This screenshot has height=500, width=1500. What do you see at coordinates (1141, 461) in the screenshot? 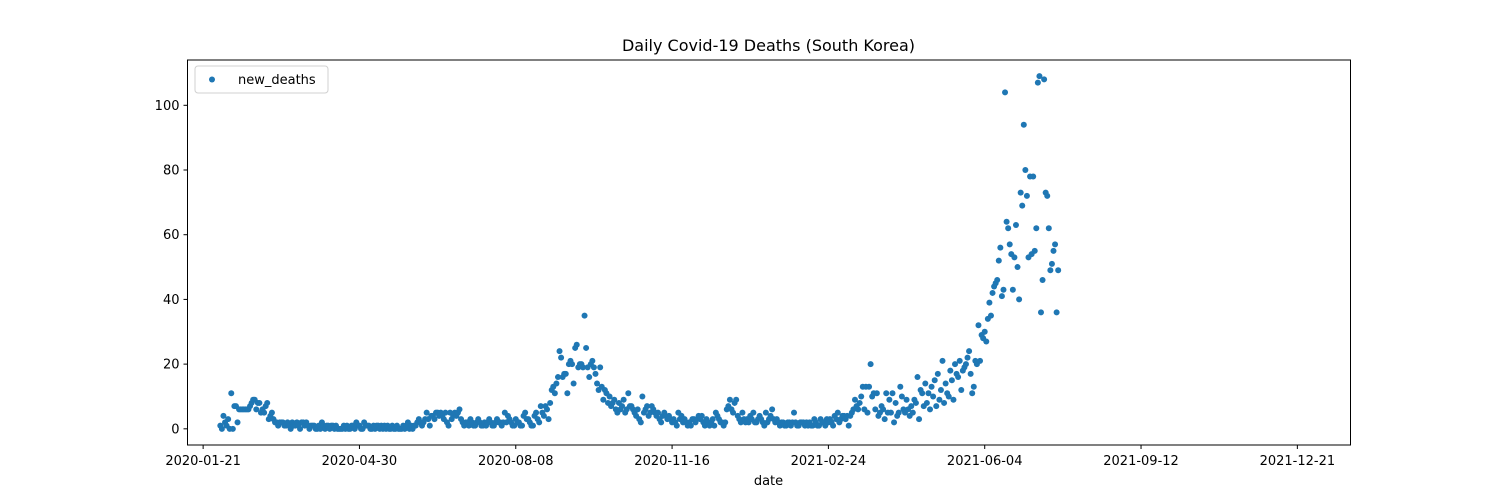
I see `x-tick-label: 2021-09-12` at bounding box center [1141, 461].